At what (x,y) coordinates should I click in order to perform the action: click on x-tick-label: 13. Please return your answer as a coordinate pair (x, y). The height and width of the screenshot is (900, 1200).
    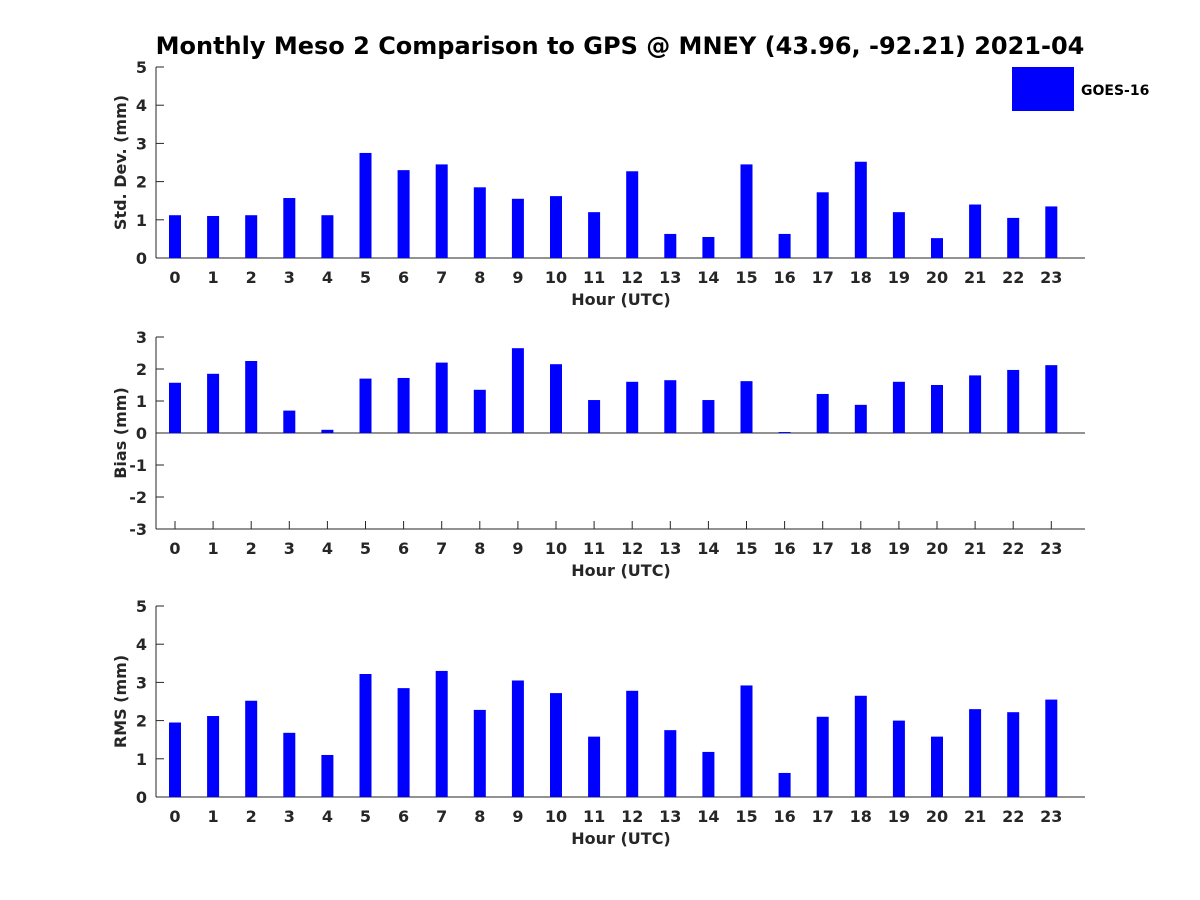
    Looking at the image, I should click on (670, 548).